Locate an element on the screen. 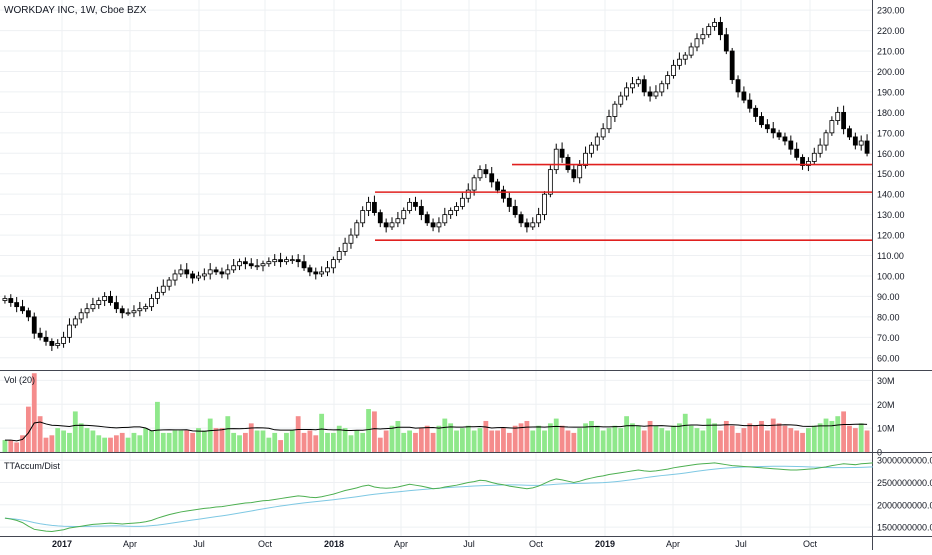 This screenshot has width=932, height=555. accum-tick-label: 3000000000.00 is located at coordinates (904, 461).